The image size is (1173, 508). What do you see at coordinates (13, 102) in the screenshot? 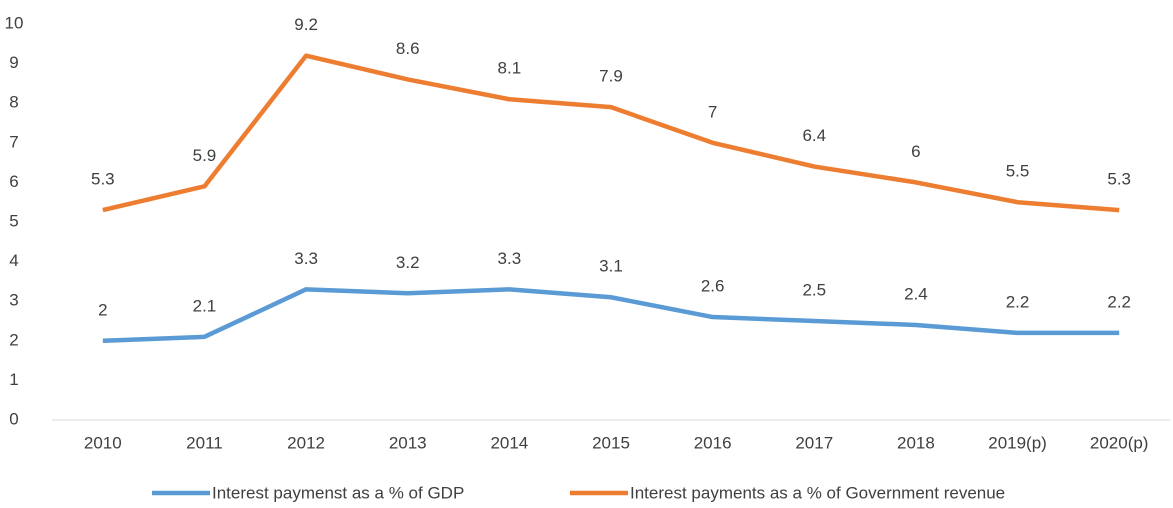
I see `y-tick-label: 8` at bounding box center [13, 102].